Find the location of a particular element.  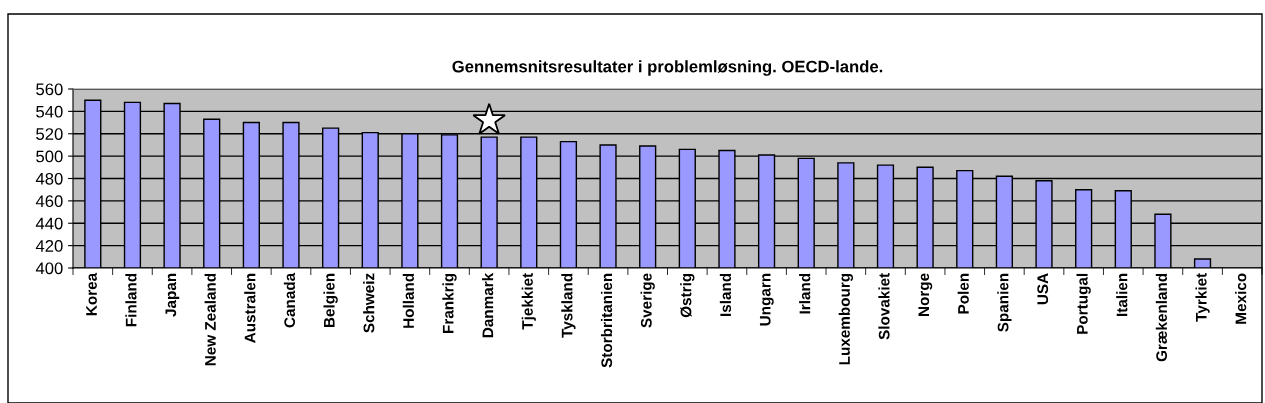

x-tick-label: Schweiz is located at coordinates (369, 303).